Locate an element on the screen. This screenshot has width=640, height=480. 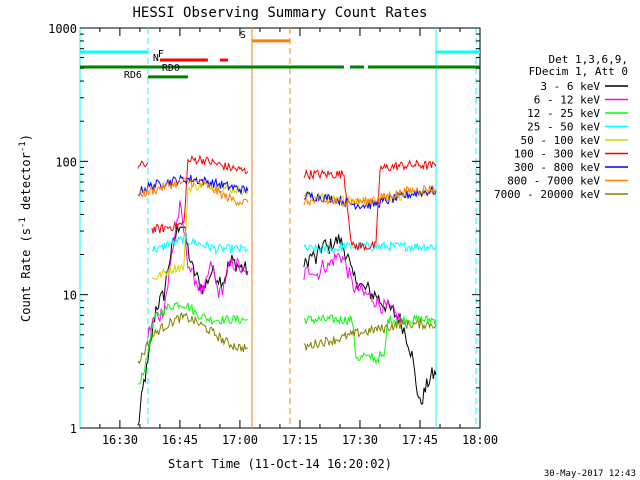
legend-label: 12 - 25 keV is located at coordinates (563, 113).